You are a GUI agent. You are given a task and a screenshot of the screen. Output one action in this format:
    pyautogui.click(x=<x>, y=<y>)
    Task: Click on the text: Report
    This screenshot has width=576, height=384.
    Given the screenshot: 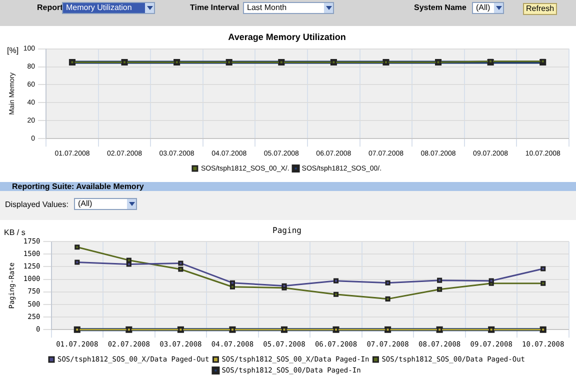 What is the action you would take?
    pyautogui.click(x=50, y=8)
    